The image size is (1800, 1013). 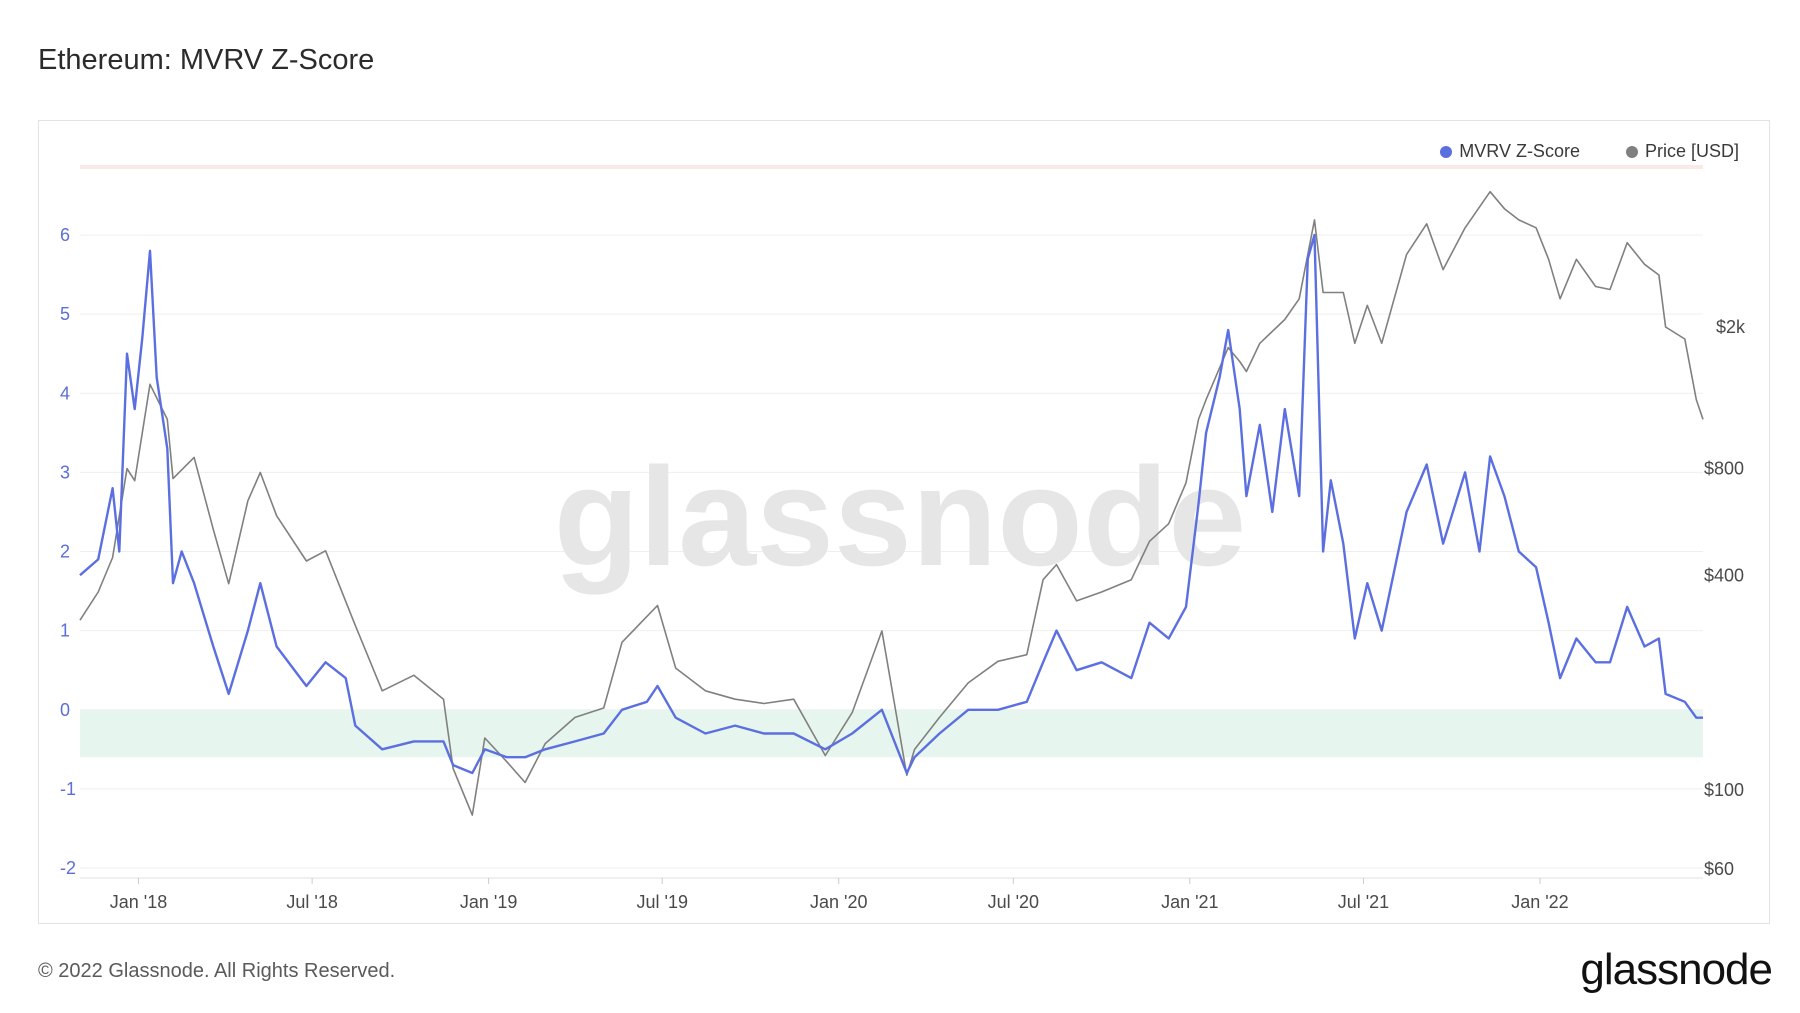 I want to click on x-tick-label: Jul '18, so click(x=311, y=902).